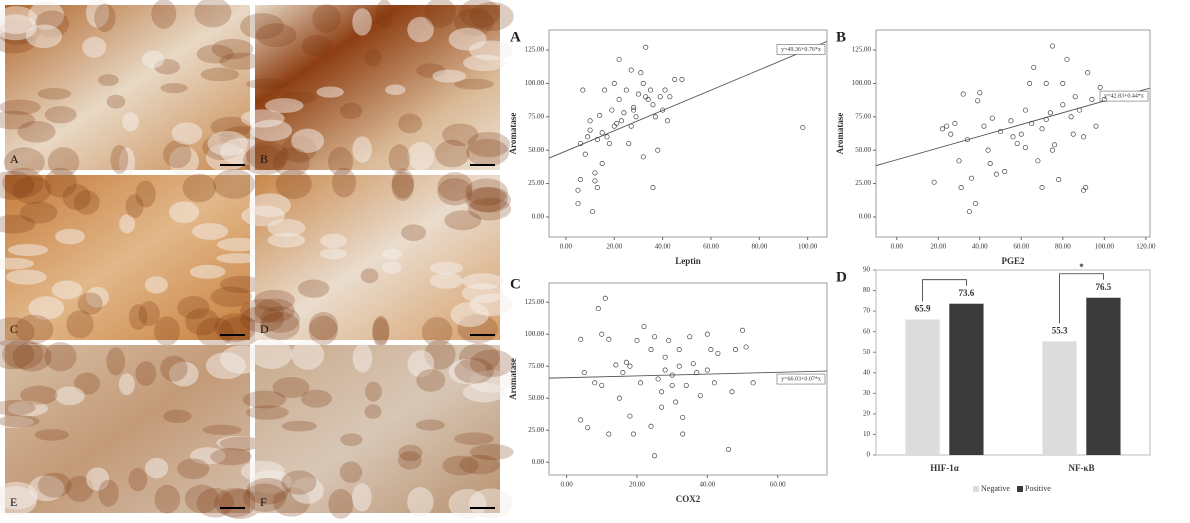 This screenshot has height=523, width=1190. I want to click on data-label: 76.5, so click(1104, 287).